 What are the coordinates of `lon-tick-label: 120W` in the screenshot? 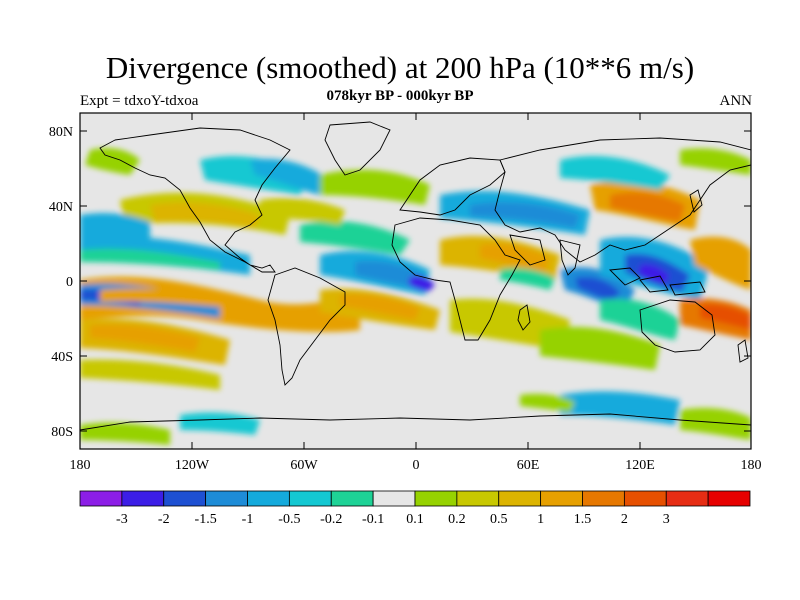 It's located at (192, 465).